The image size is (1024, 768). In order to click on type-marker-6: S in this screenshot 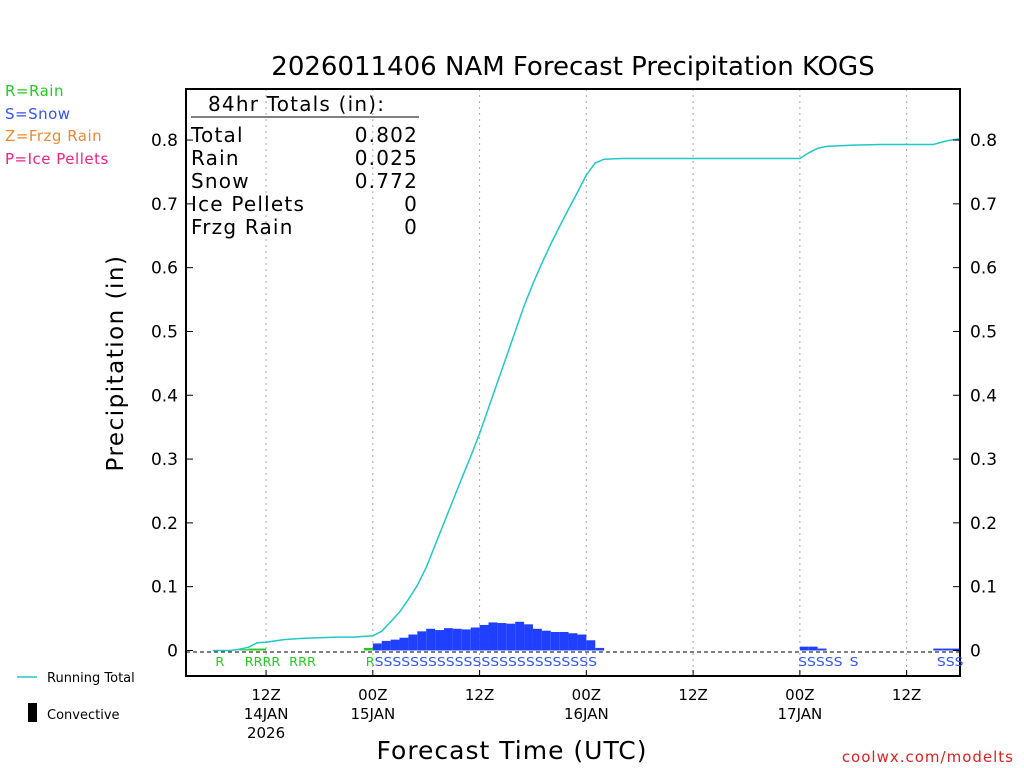, I will do `click(854, 662)`.